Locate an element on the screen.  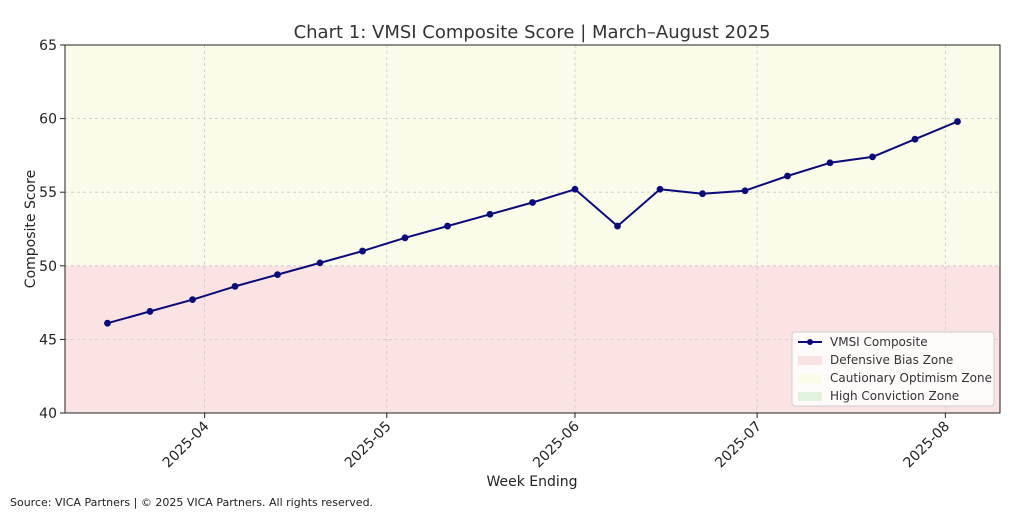
legend-box is located at coordinates (893, 369).